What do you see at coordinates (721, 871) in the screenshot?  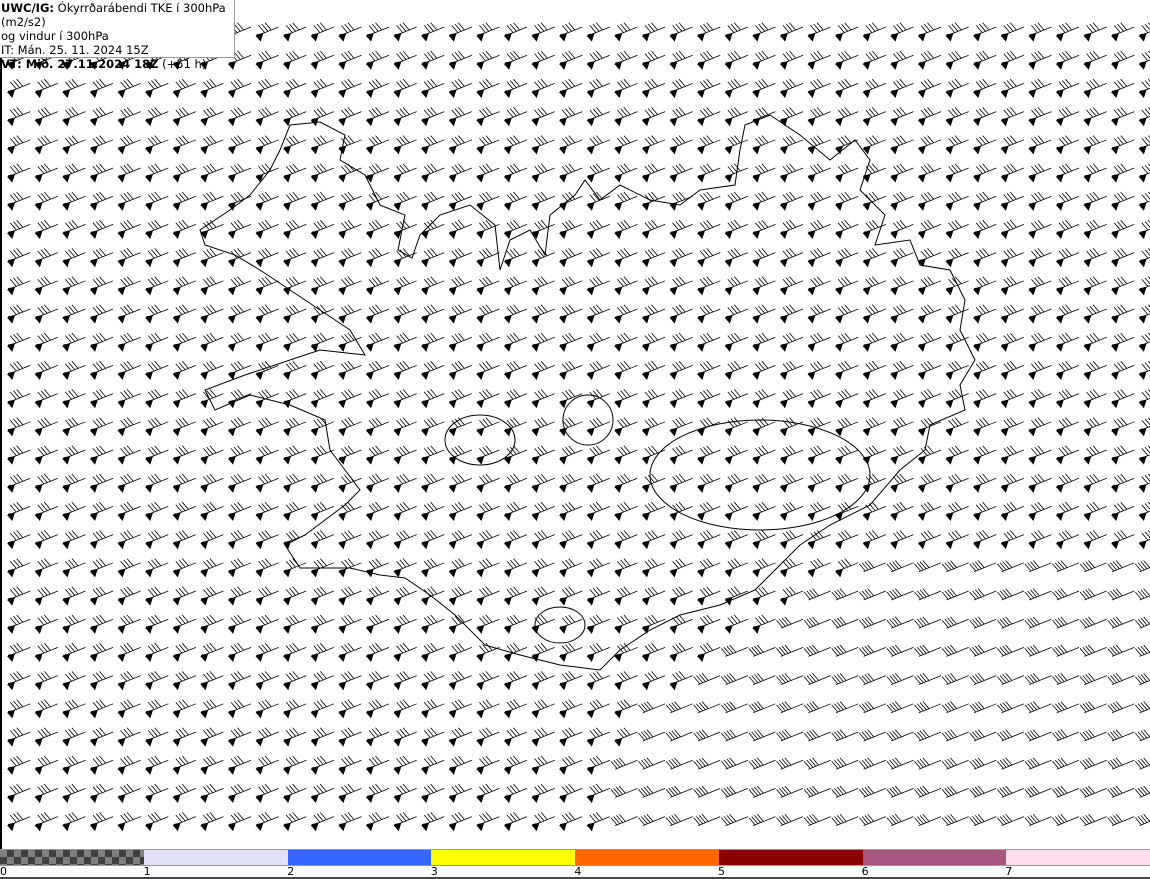 I see `legend-tick-label: 5` at bounding box center [721, 871].